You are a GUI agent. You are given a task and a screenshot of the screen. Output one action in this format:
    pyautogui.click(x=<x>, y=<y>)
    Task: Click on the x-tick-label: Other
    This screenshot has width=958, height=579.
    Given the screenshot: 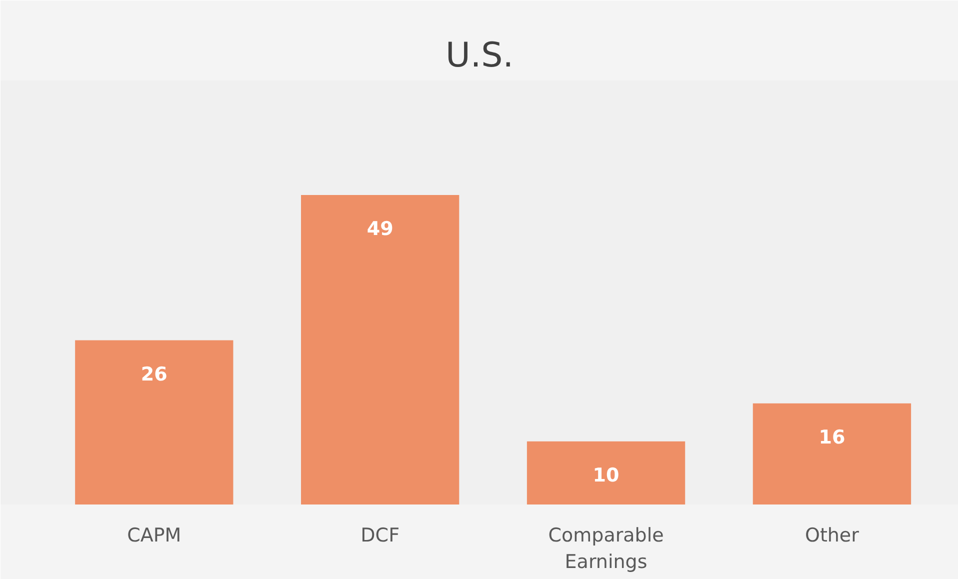 What is the action you would take?
    pyautogui.click(x=832, y=535)
    